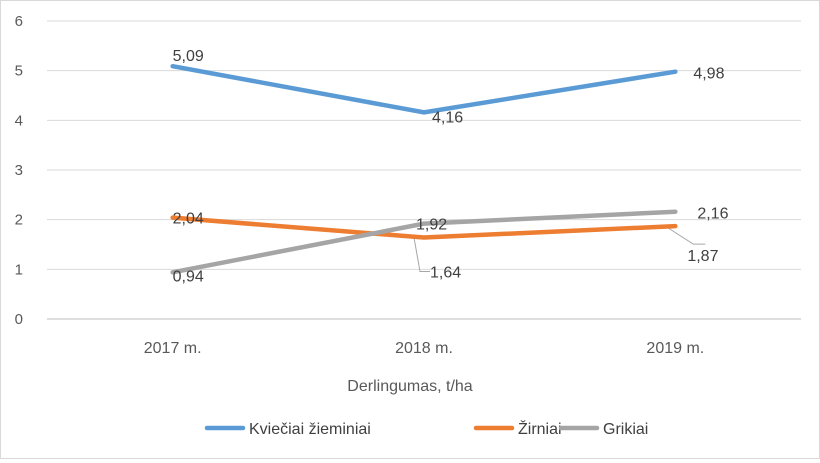 The image size is (820, 463). Describe the element at coordinates (702, 256) in the screenshot. I see `data-label: 1,87` at that location.